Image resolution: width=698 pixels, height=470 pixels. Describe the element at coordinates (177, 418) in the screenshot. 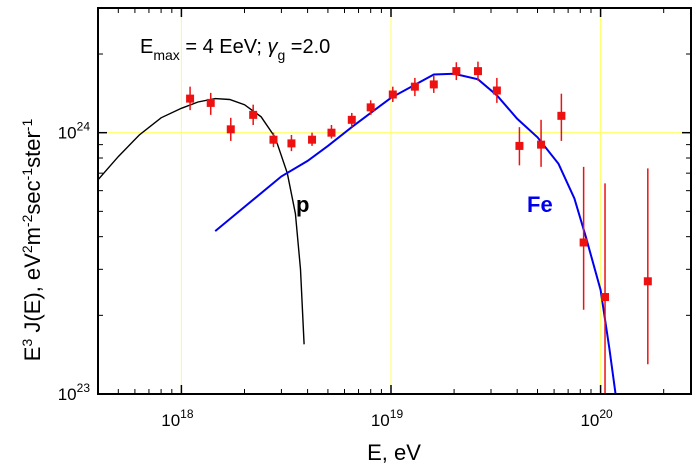

I see `x-tick-label: 1018` at that location.